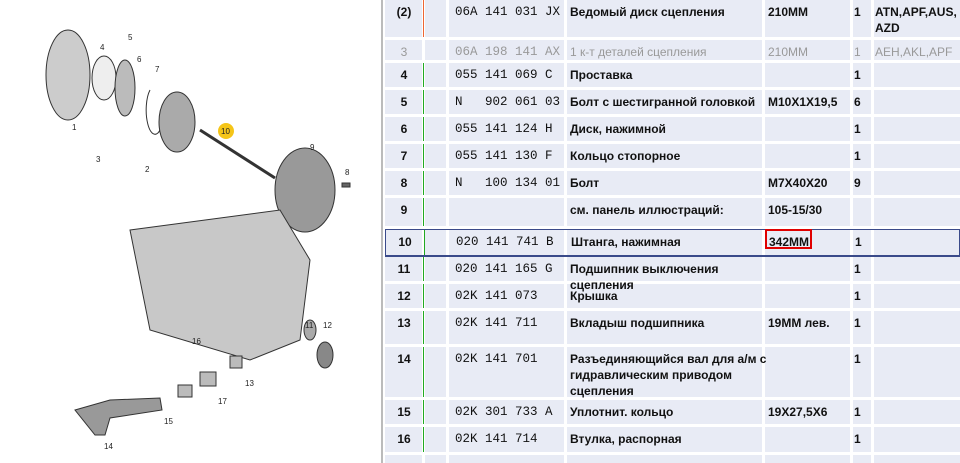 The image size is (960, 463). What do you see at coordinates (803, 102) in the screenshot?
I see `note-cell: M10X1X19,5` at bounding box center [803, 102].